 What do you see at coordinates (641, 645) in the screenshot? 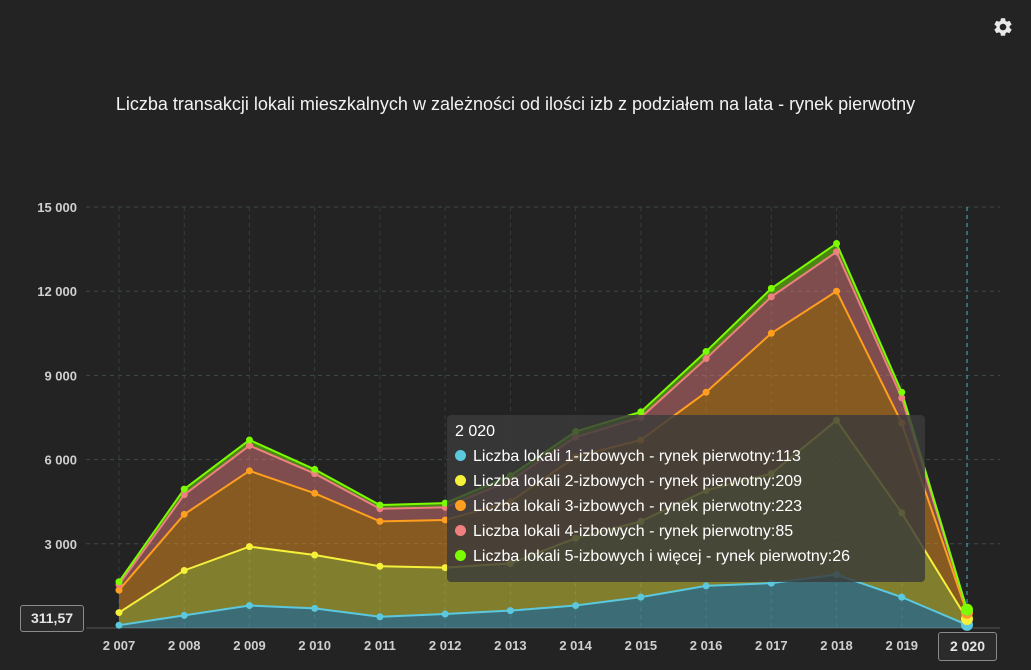
I see `x-tick-label: 2 015` at bounding box center [641, 645].